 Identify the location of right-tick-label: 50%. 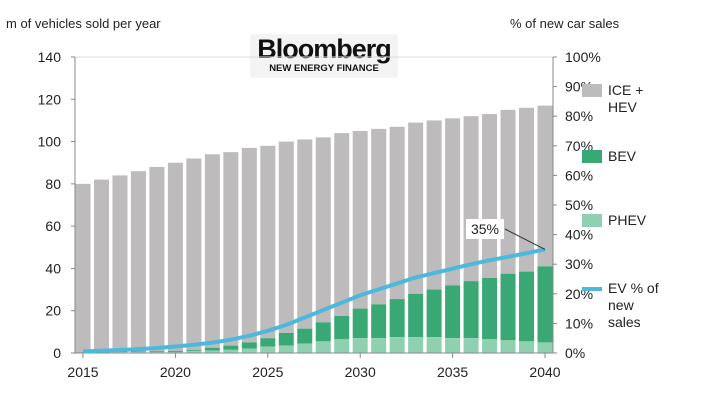
(579, 205).